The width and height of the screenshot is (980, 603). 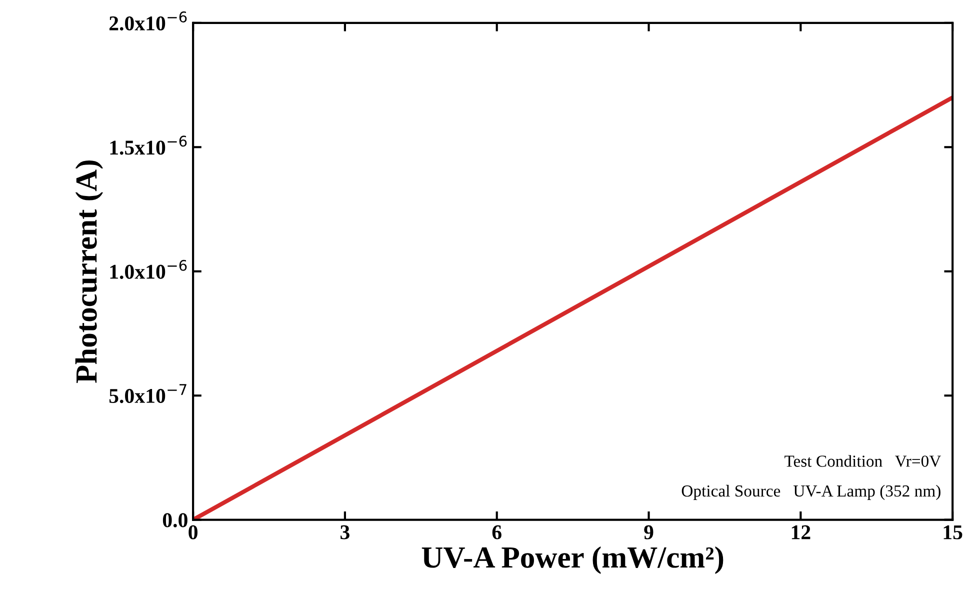 What do you see at coordinates (147, 394) in the screenshot?
I see `y-tick-label: 5.0x10$^{−7}$` at bounding box center [147, 394].